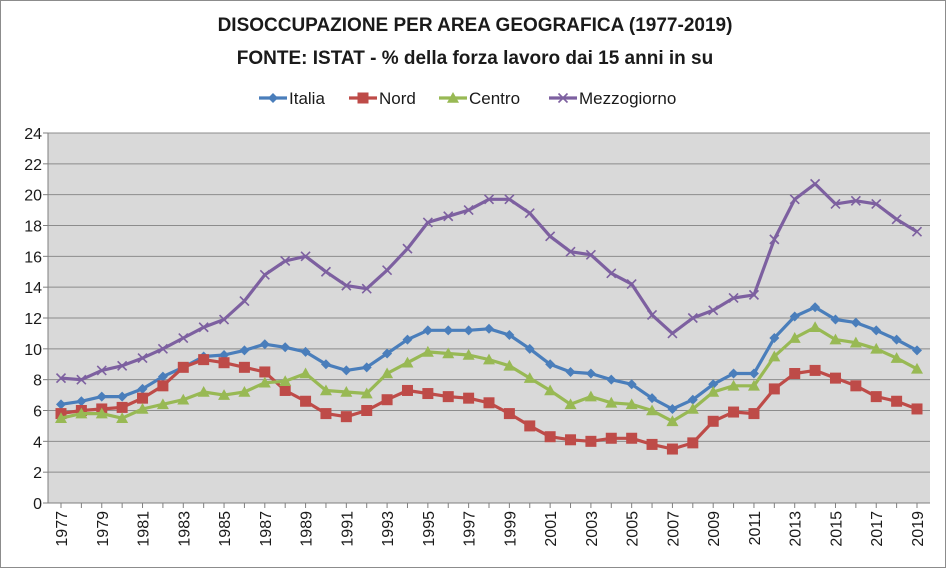 This screenshot has height=568, width=946. Describe the element at coordinates (33, 350) in the screenshot. I see `y-tick-label: 10` at that location.